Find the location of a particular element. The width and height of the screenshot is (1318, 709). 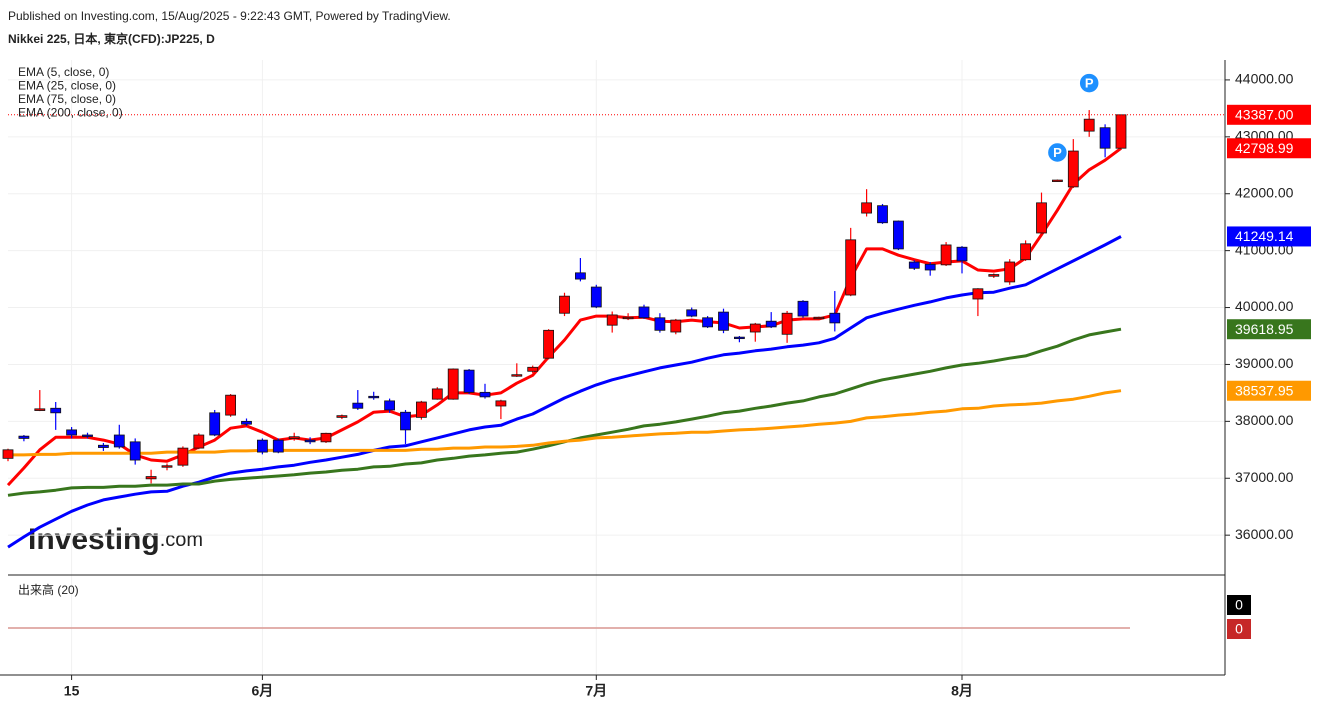

price-label: 42798.99 is located at coordinates (1264, 148).